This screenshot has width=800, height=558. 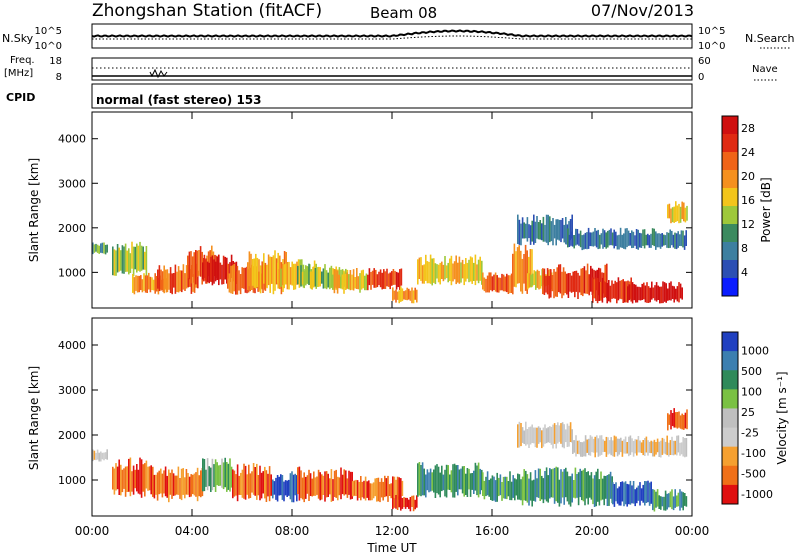 What do you see at coordinates (22, 60) in the screenshot?
I see `freq-label: Freq.` at bounding box center [22, 60].